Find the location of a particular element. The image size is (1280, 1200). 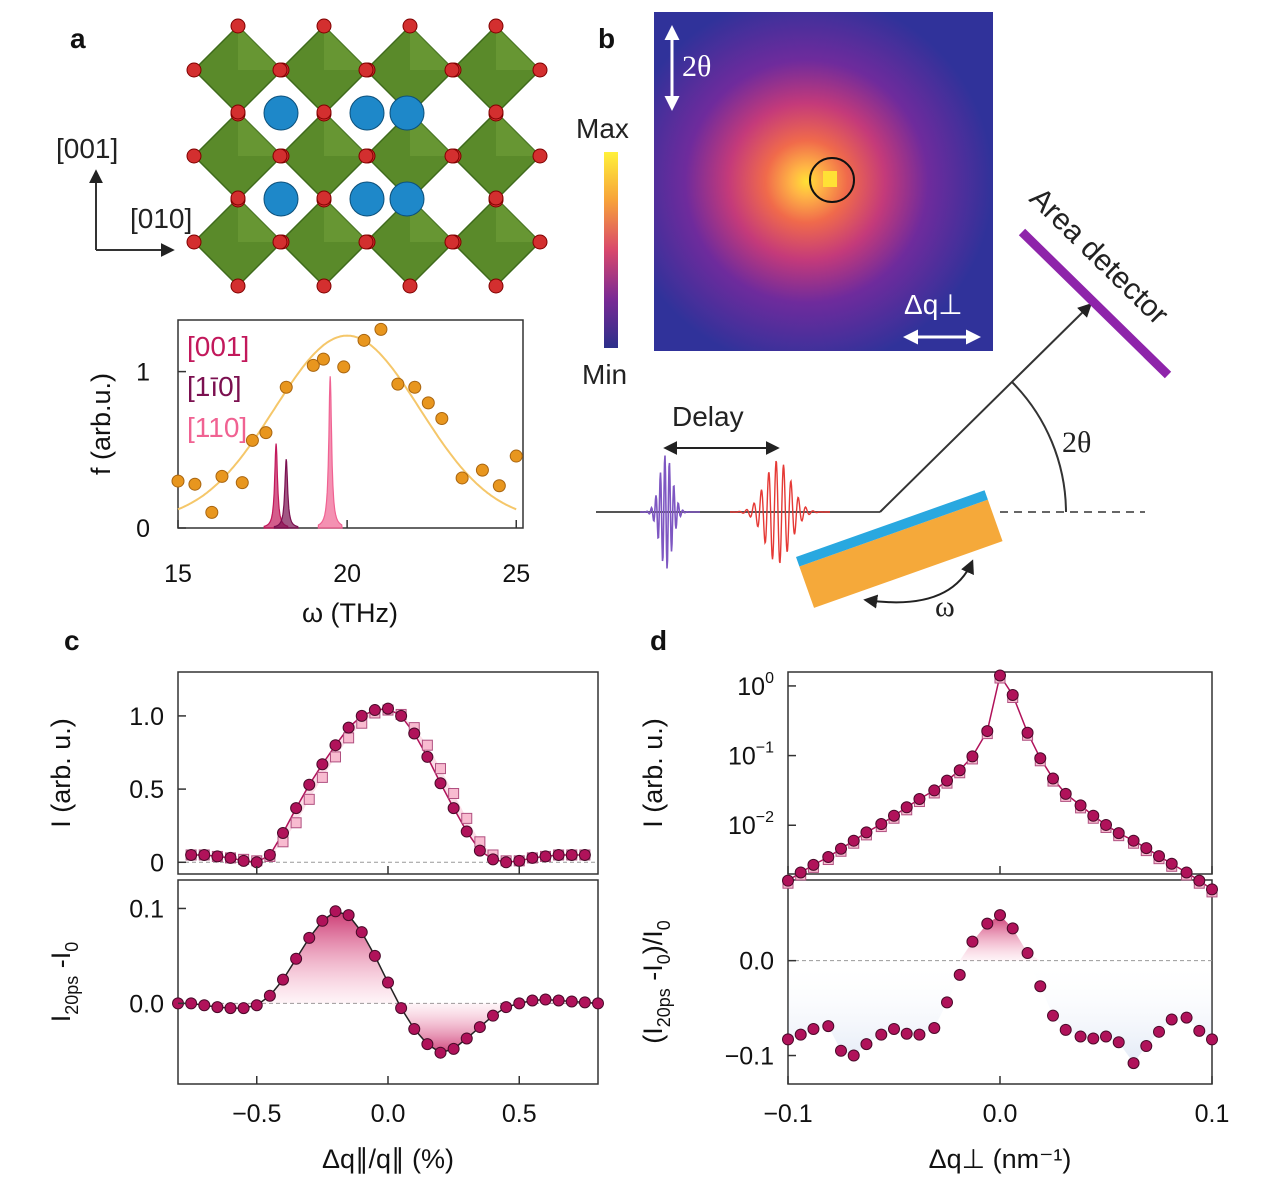

sample is located at coordinates (899, 549).